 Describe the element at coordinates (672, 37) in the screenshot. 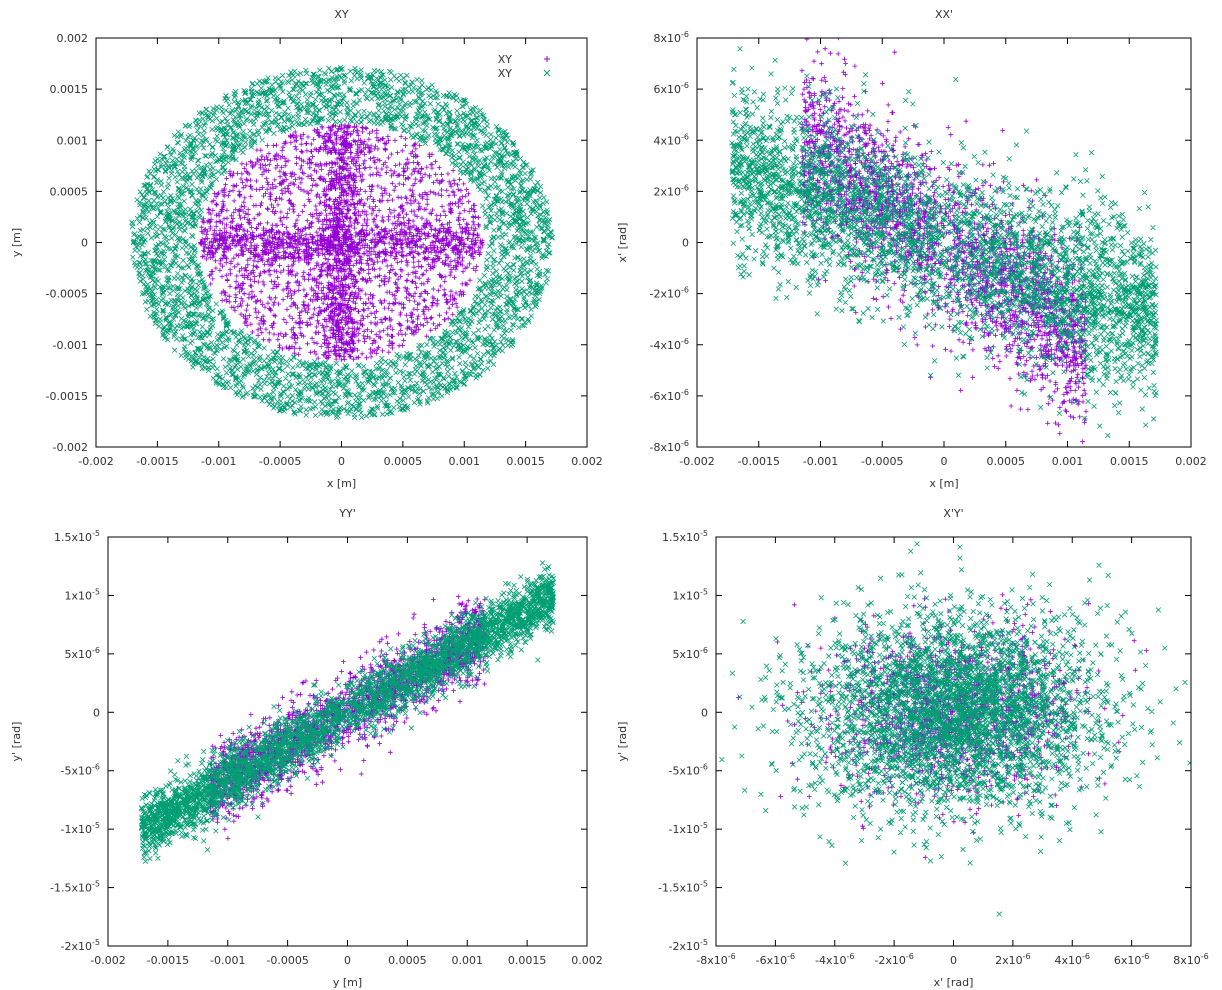

I see `y-tick-label: 8x10⁻⁶` at that location.